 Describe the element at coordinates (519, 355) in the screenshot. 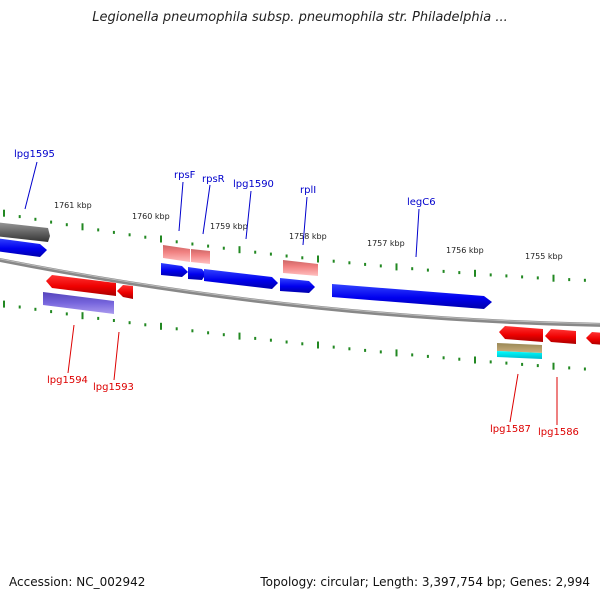

I see `cyan-feature` at that location.